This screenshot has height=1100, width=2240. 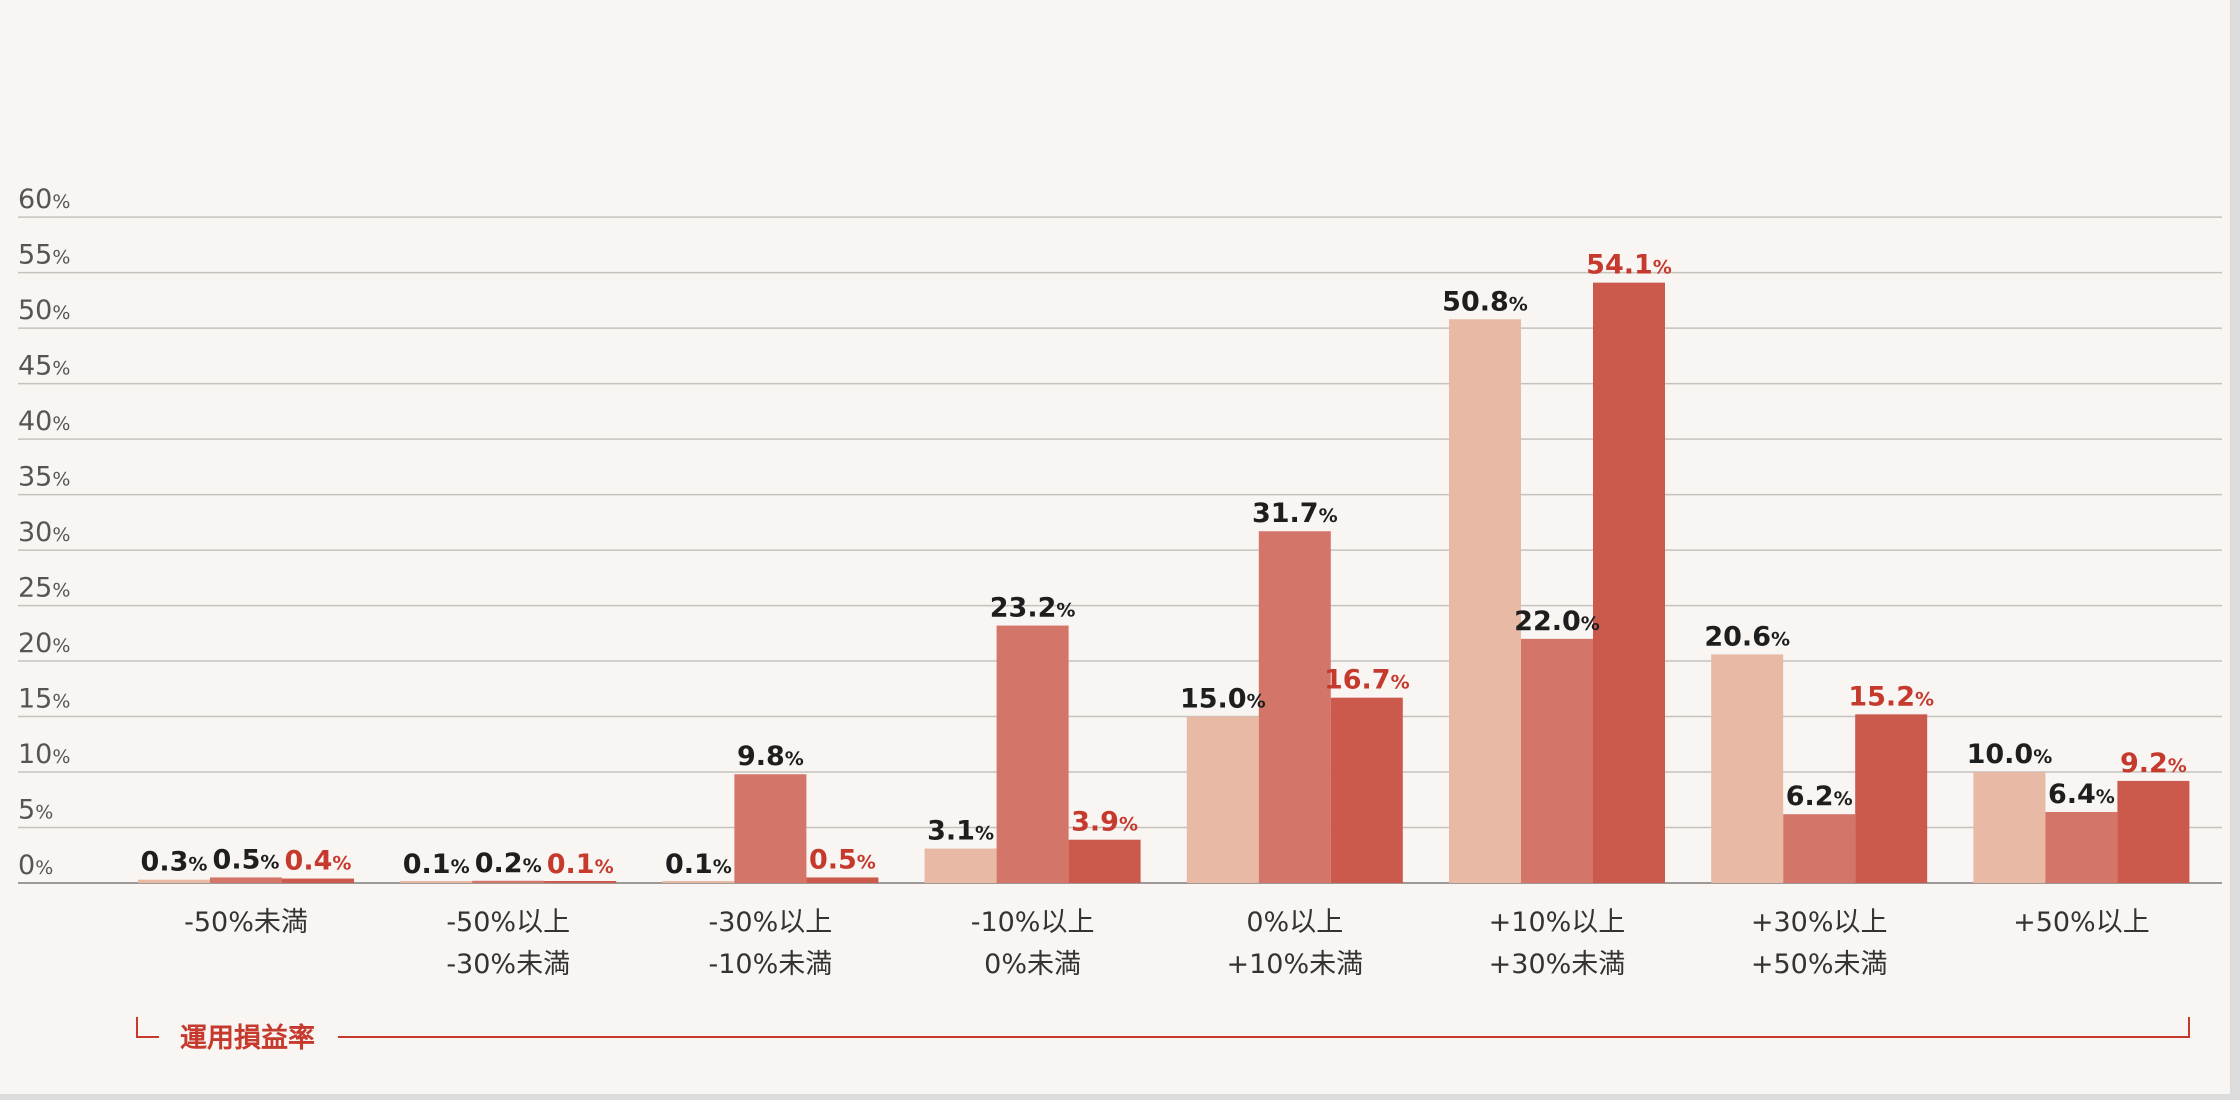 What do you see at coordinates (770, 756) in the screenshot?
I see `value-label: 9.8%` at bounding box center [770, 756].